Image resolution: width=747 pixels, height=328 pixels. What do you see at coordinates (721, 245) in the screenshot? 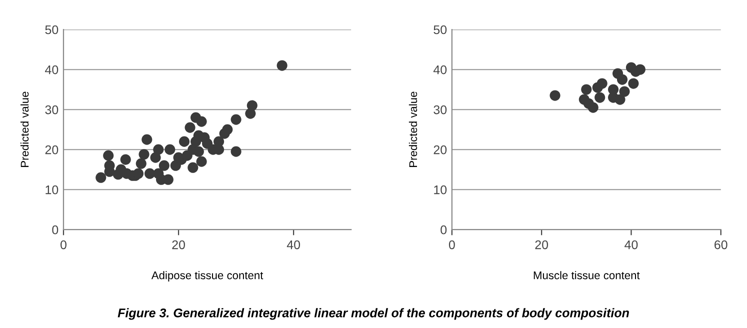
I see `x-tick-label: 60` at bounding box center [721, 245].